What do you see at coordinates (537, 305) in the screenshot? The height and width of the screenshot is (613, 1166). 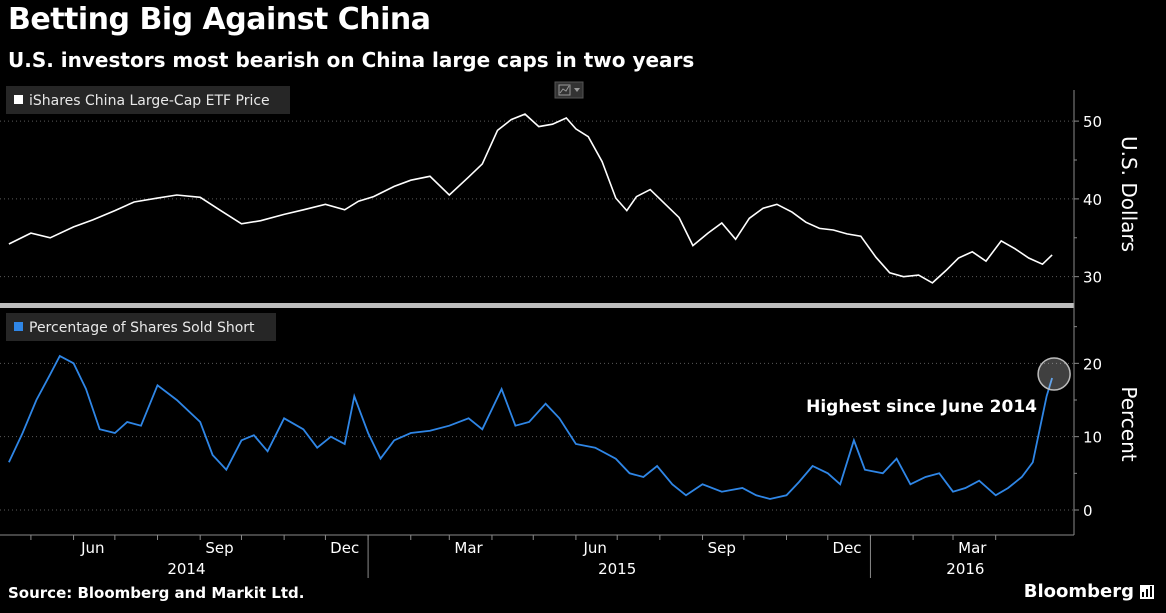 I see `panel-divider` at bounding box center [537, 305].